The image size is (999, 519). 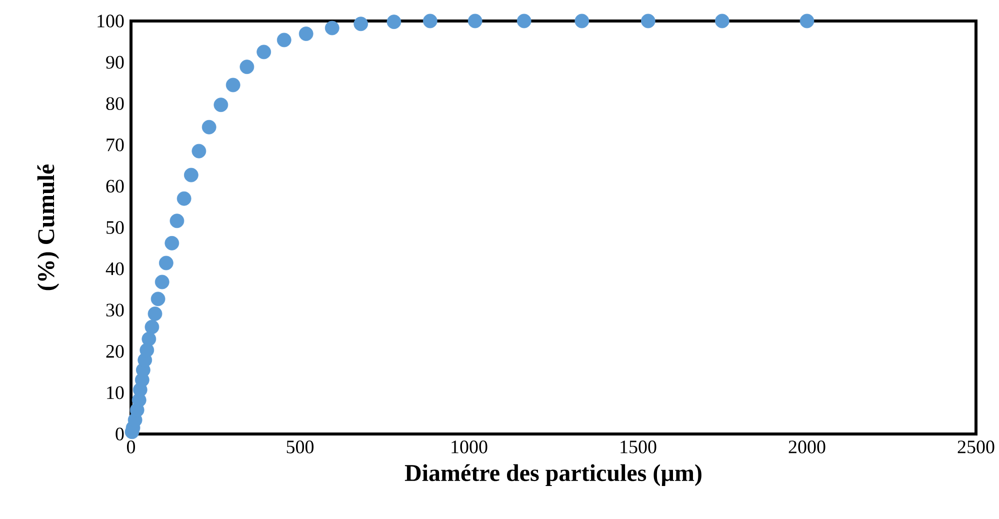 What do you see at coordinates (115, 310) in the screenshot?
I see `y-tick-label: 30` at bounding box center [115, 310].